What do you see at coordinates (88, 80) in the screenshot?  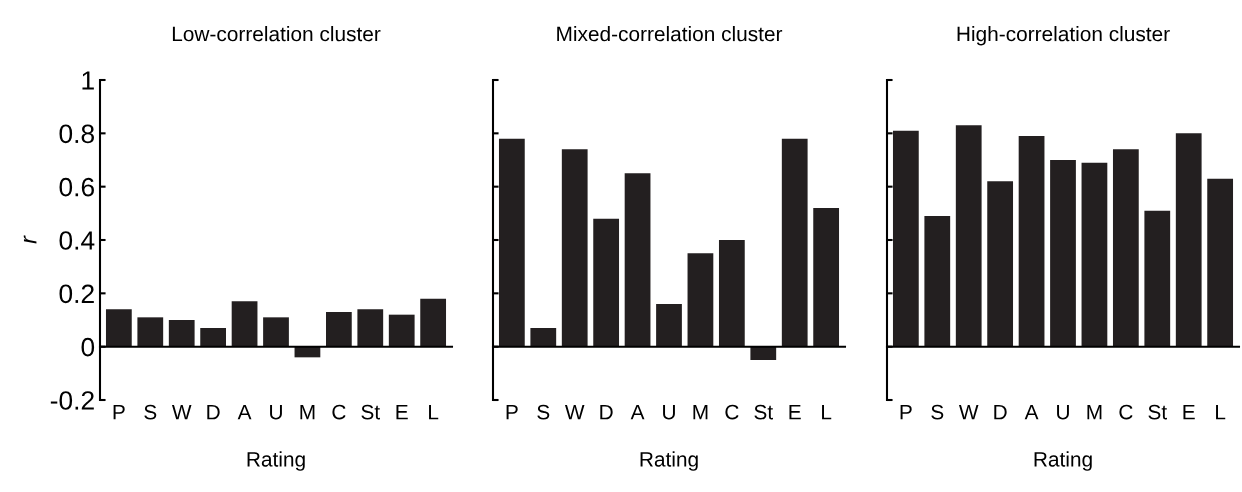 I see `y-tick-label: 1` at bounding box center [88, 80].